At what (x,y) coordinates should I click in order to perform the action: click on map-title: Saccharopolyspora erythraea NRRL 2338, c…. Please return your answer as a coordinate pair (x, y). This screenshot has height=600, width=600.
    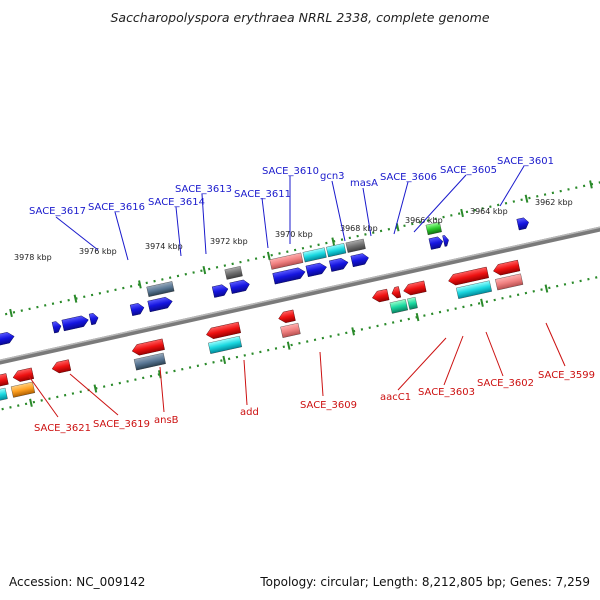
    Looking at the image, I should click on (300, 17).